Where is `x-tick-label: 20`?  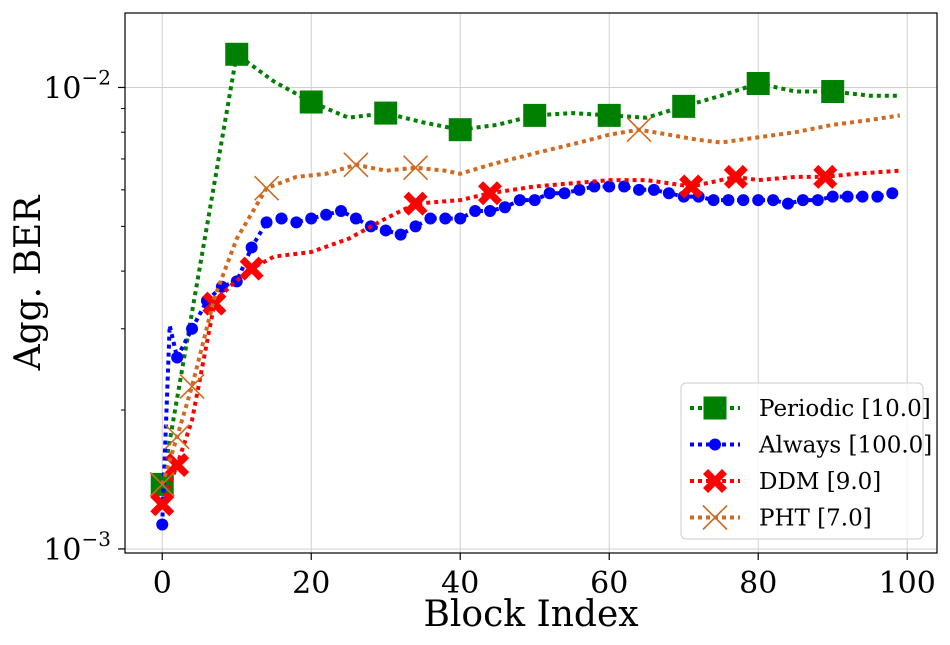
x-tick-label: 20 is located at coordinates (311, 583).